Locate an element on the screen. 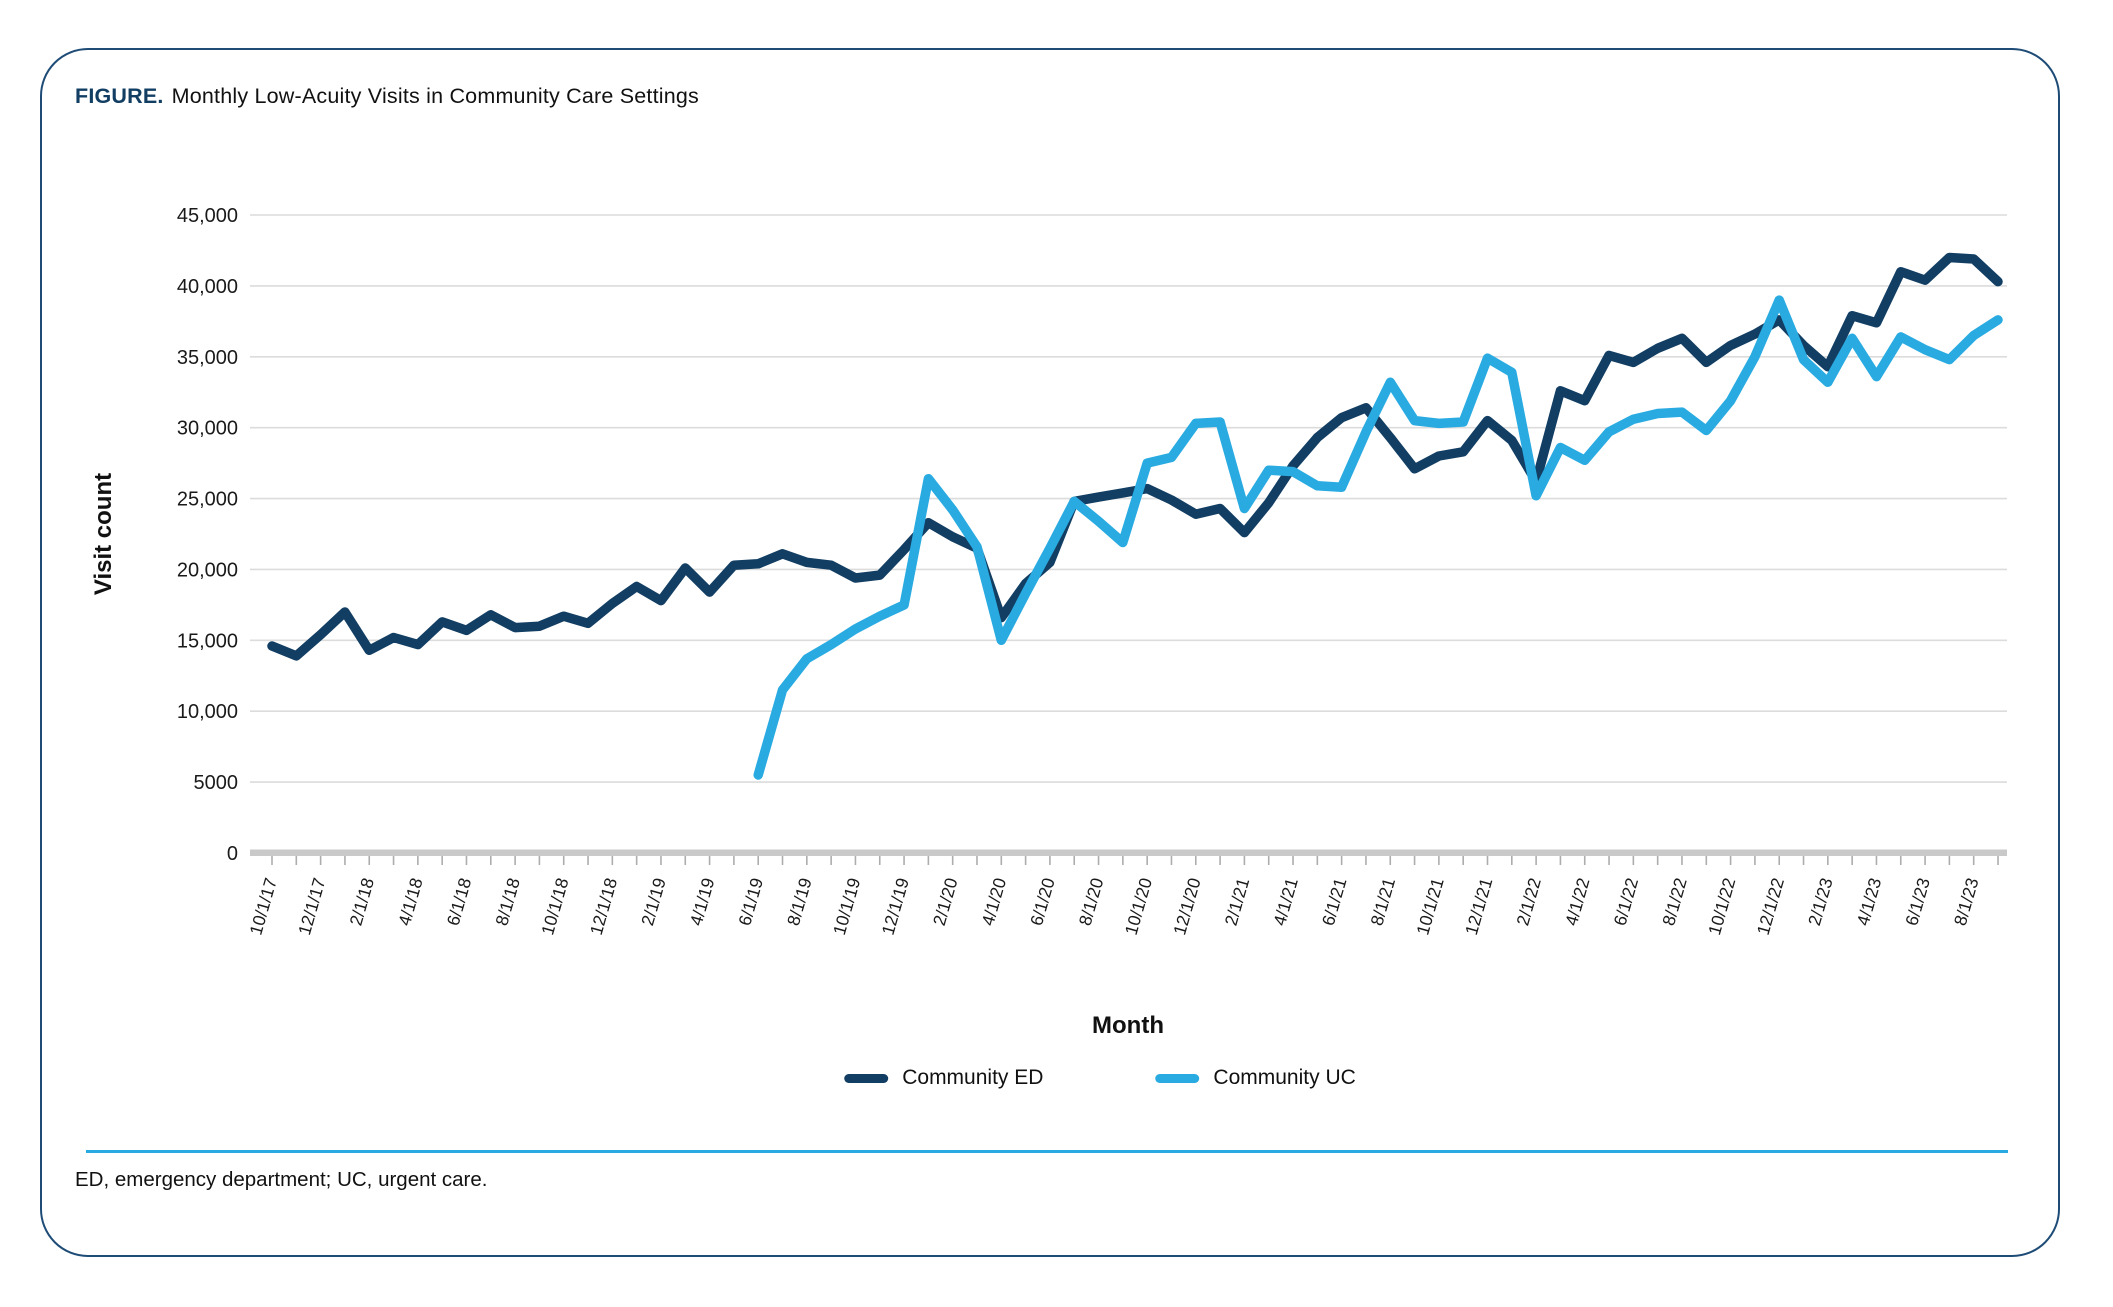 The image size is (2113, 1307). y-axis-title: Visit count is located at coordinates (103, 534).